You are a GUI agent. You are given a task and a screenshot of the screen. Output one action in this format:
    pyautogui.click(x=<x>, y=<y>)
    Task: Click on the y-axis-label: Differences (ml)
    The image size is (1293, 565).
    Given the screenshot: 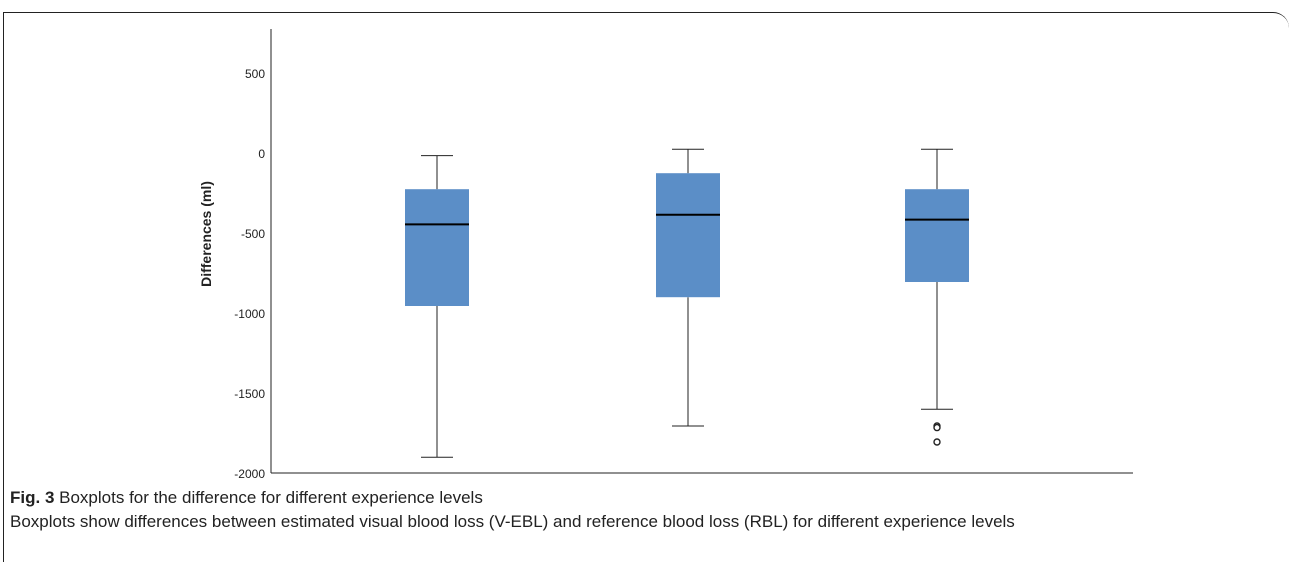 What is the action you would take?
    pyautogui.click(x=206, y=234)
    